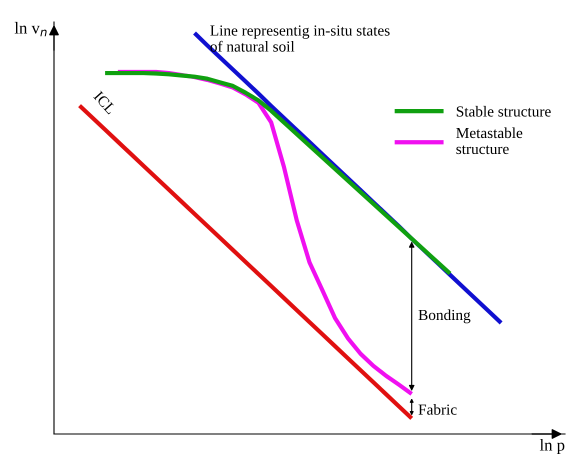  Describe the element at coordinates (437, 409) in the screenshot. I see `annotation: Fabric` at that location.